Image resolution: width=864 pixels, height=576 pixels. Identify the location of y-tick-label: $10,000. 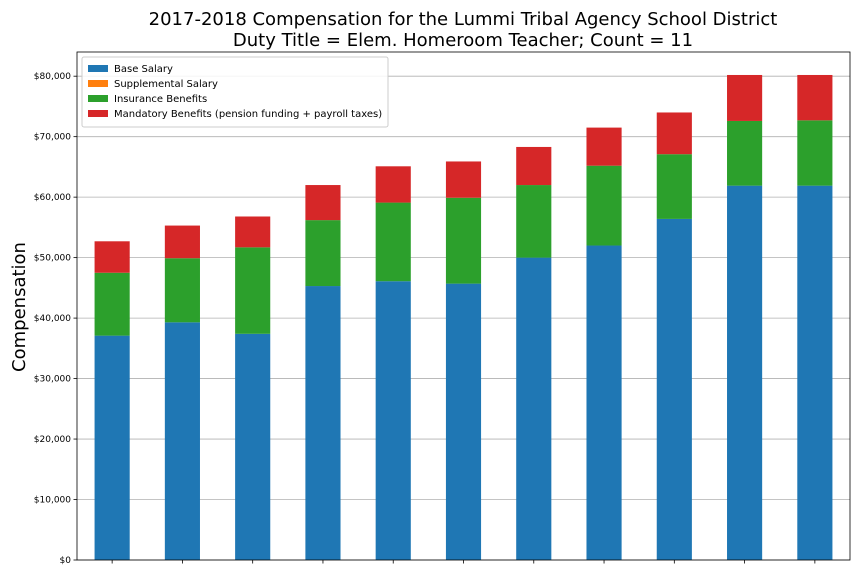
(52, 501).